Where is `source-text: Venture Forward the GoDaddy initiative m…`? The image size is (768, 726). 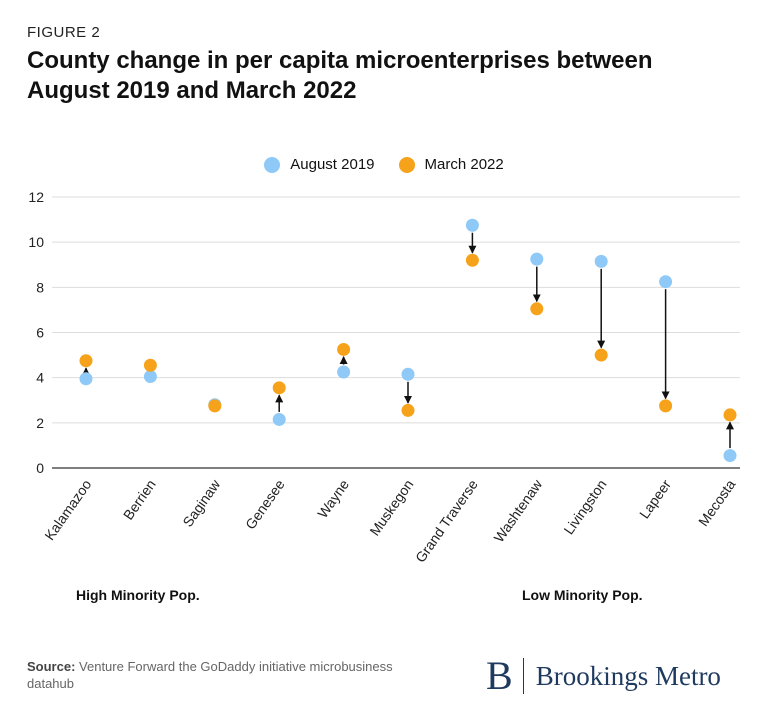
source-text: Venture Forward the GoDaddy initiative m… is located at coordinates (210, 675).